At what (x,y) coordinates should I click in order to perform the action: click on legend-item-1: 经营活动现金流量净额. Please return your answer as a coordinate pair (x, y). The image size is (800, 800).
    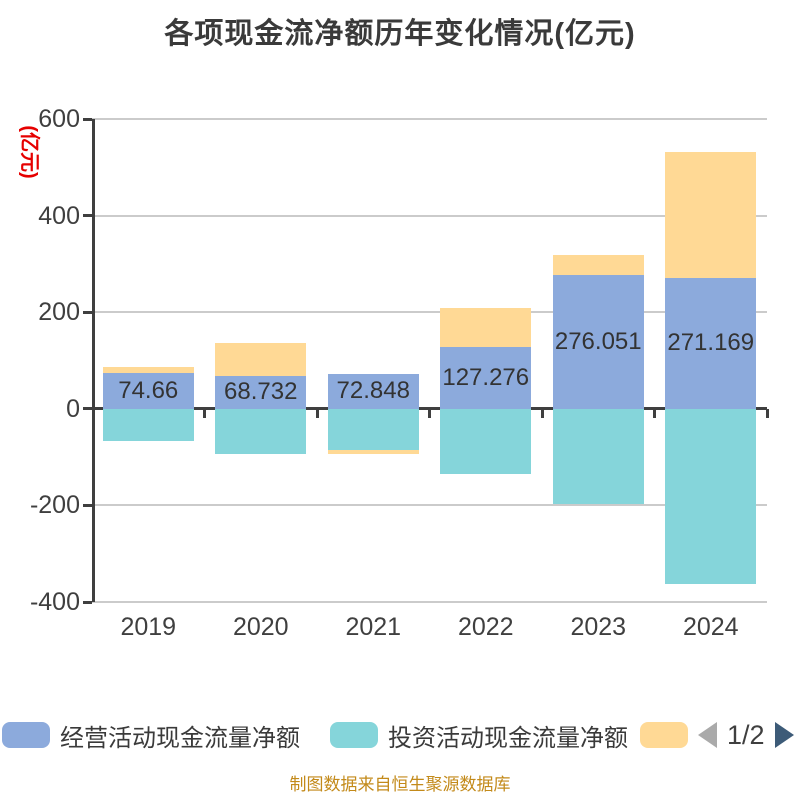
    Looking at the image, I should click on (151, 737).